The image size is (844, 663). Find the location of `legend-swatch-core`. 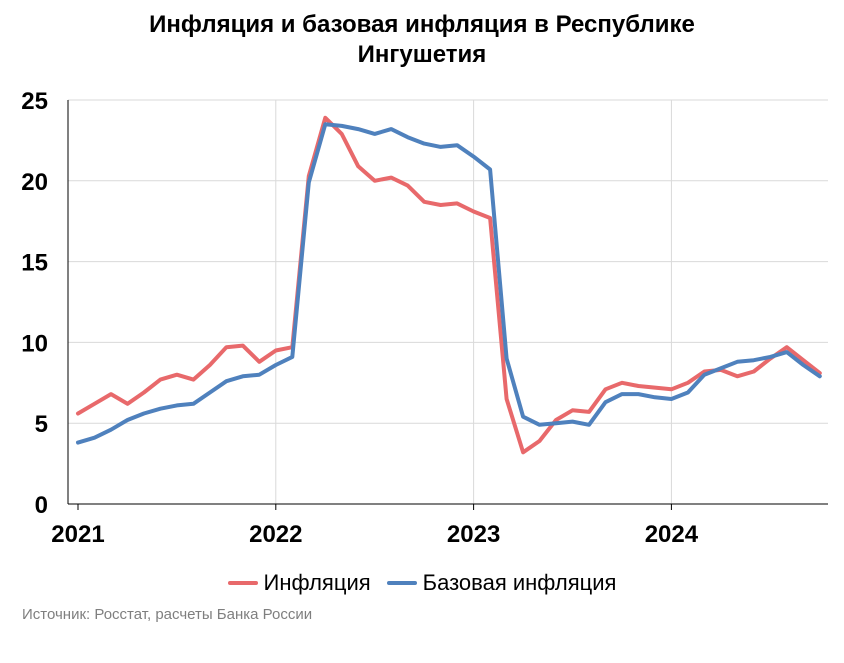

legend-swatch-core is located at coordinates (401, 583).